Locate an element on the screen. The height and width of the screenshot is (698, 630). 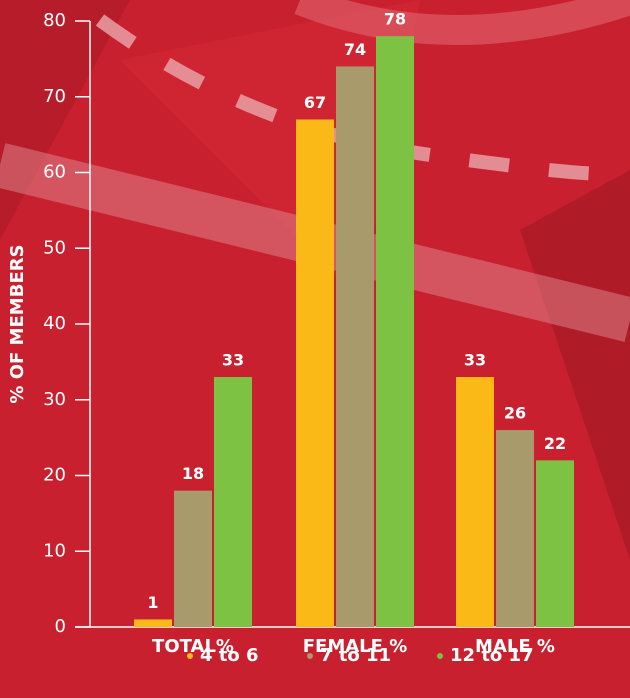
x-tick-label: FEMALE % is located at coordinates (355, 646).